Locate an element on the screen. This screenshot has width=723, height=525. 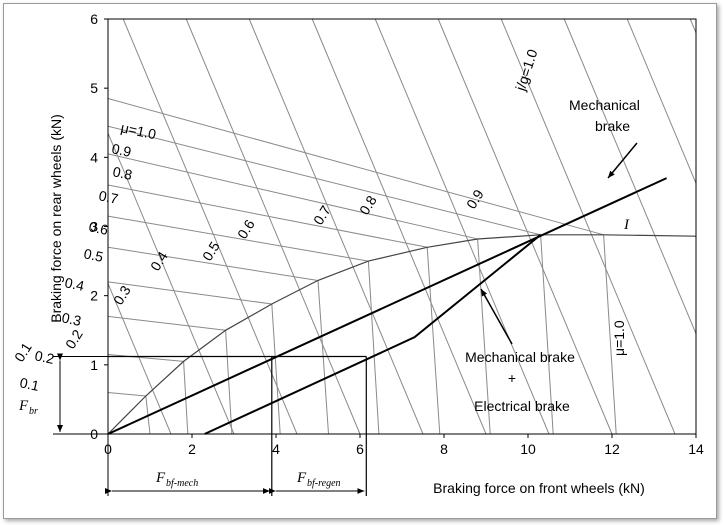
x-tick-label: 6 is located at coordinates (360, 449).